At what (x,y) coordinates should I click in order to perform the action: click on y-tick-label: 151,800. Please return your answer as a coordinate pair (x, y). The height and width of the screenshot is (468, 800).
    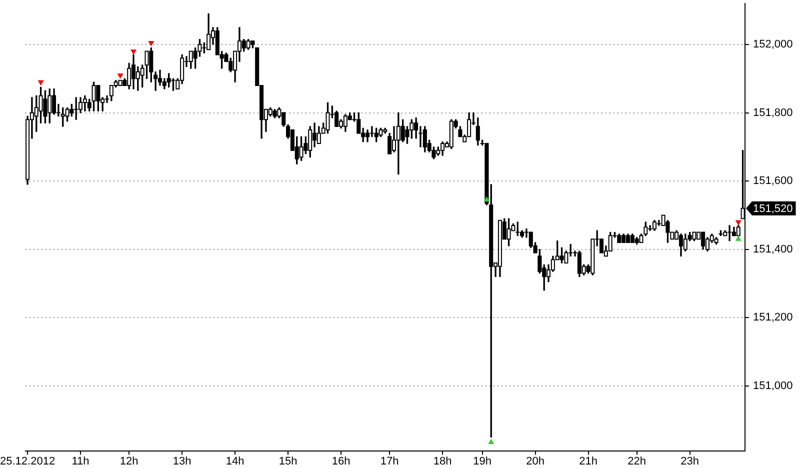
    Looking at the image, I should click on (773, 112).